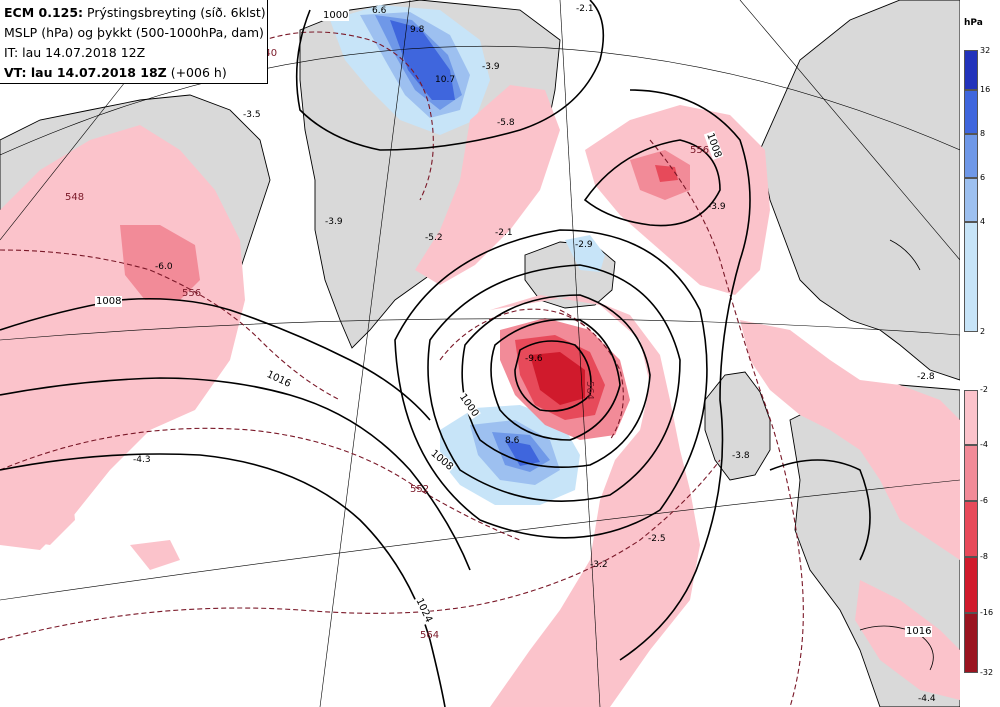  I want to click on legend-label: 32, so click(985, 50).